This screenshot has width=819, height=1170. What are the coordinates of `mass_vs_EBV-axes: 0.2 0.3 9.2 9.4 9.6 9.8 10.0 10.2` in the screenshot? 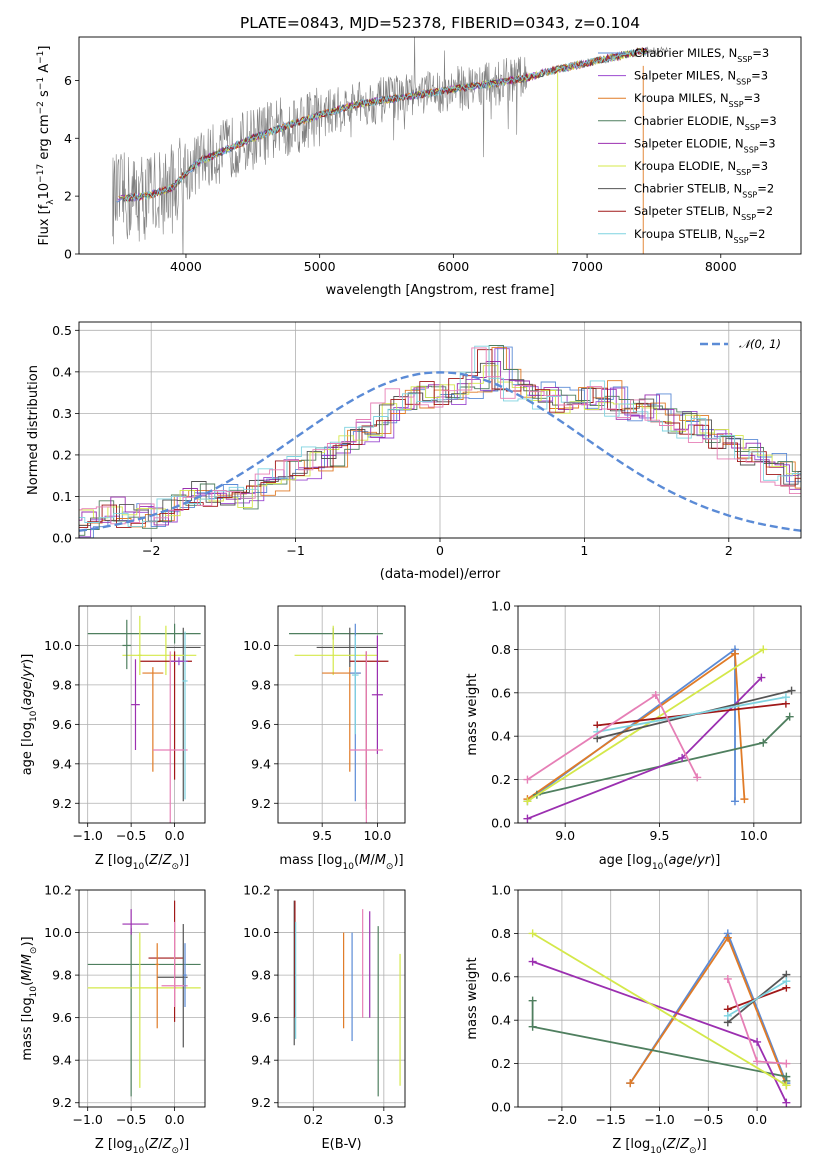 It's located at (324, 1005).